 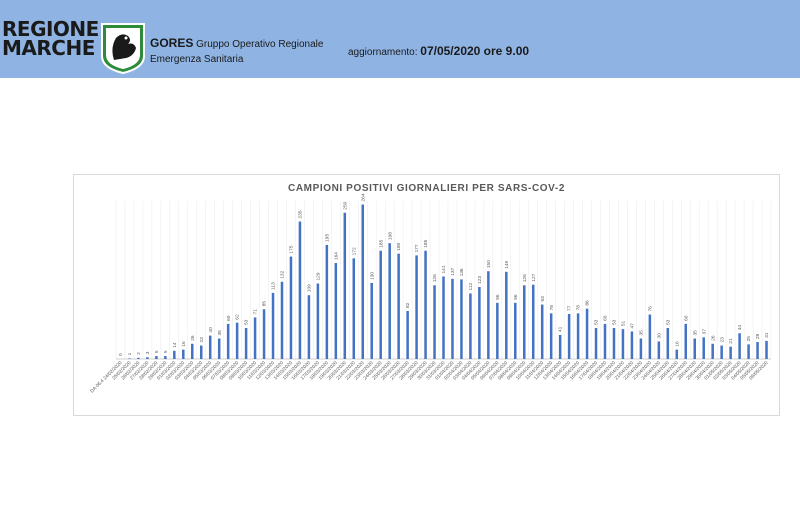 What do you see at coordinates (50, 29) in the screenshot?
I see `logo-line-1: REGIONE` at bounding box center [50, 29].